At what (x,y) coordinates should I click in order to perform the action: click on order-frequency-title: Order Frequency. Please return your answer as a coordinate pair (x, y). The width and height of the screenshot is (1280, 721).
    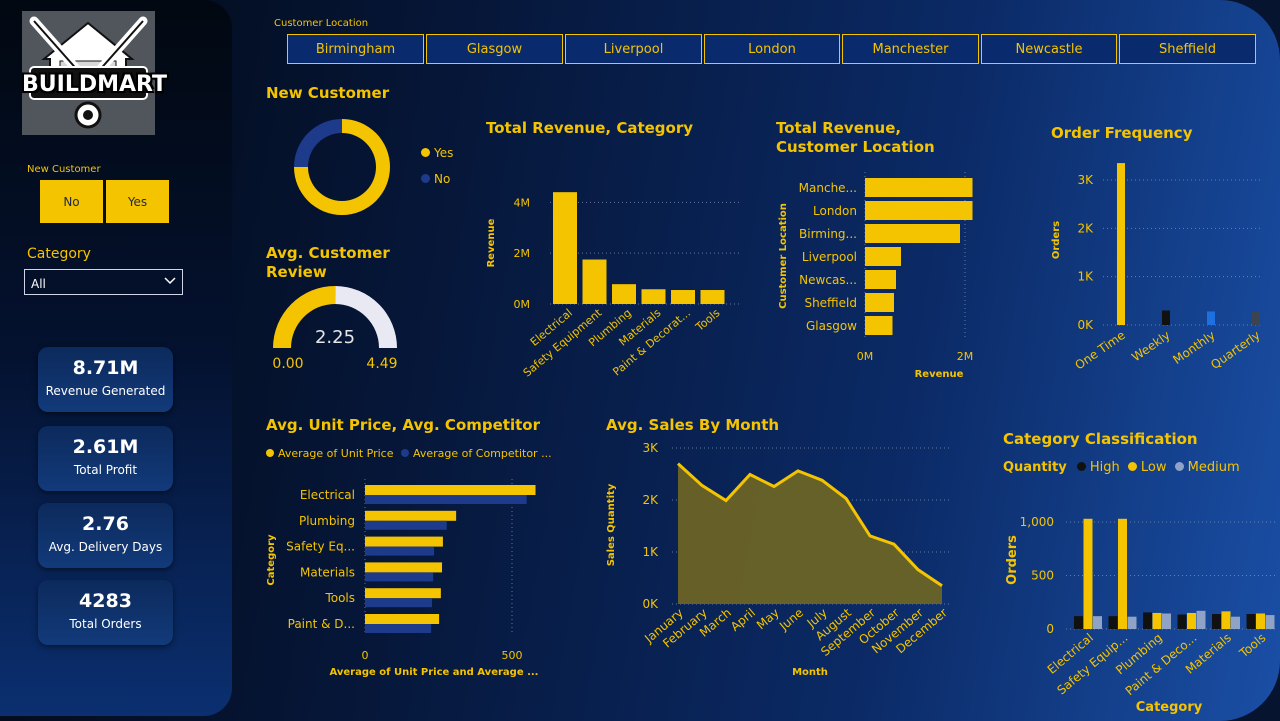
    Looking at the image, I should click on (1122, 133).